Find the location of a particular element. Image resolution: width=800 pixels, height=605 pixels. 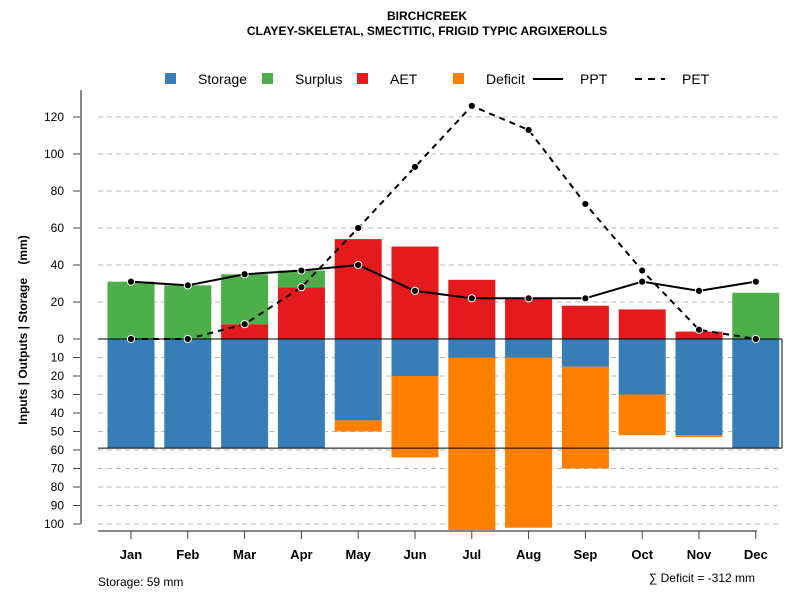

x-tick-label-oct: Oct is located at coordinates (642, 554).